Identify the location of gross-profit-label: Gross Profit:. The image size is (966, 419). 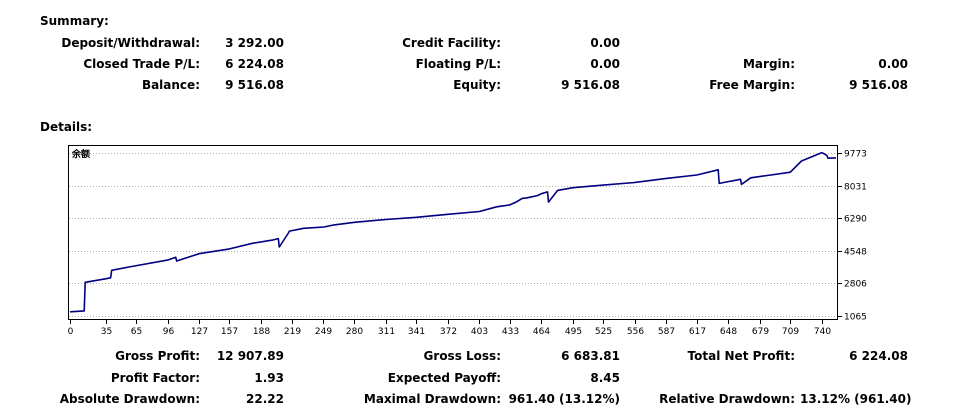
(157, 356).